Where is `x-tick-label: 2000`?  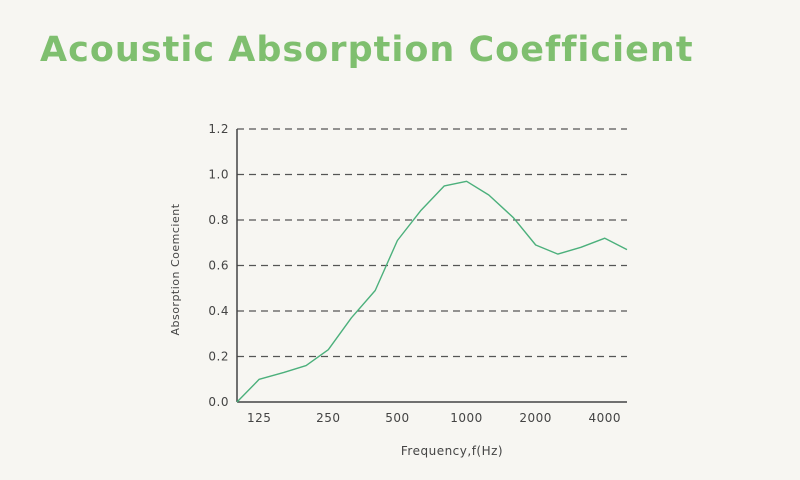 x-tick-label: 2000 is located at coordinates (535, 418).